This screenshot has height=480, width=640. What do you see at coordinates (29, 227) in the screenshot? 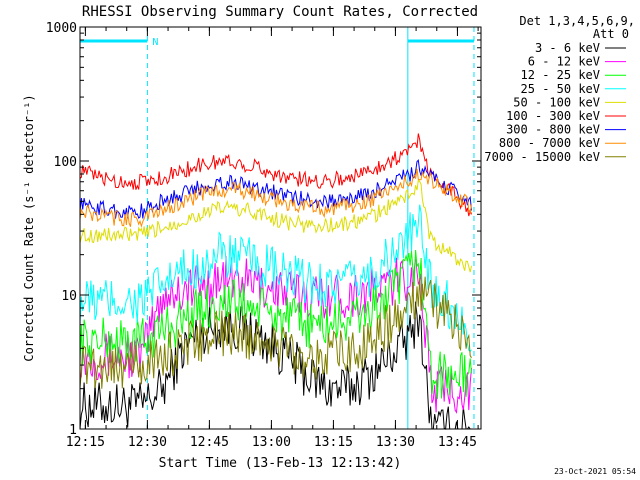
I see `y-axis-label: Corrected Count Rate (s⁻¹ detector⁻¹)` at bounding box center [29, 227].